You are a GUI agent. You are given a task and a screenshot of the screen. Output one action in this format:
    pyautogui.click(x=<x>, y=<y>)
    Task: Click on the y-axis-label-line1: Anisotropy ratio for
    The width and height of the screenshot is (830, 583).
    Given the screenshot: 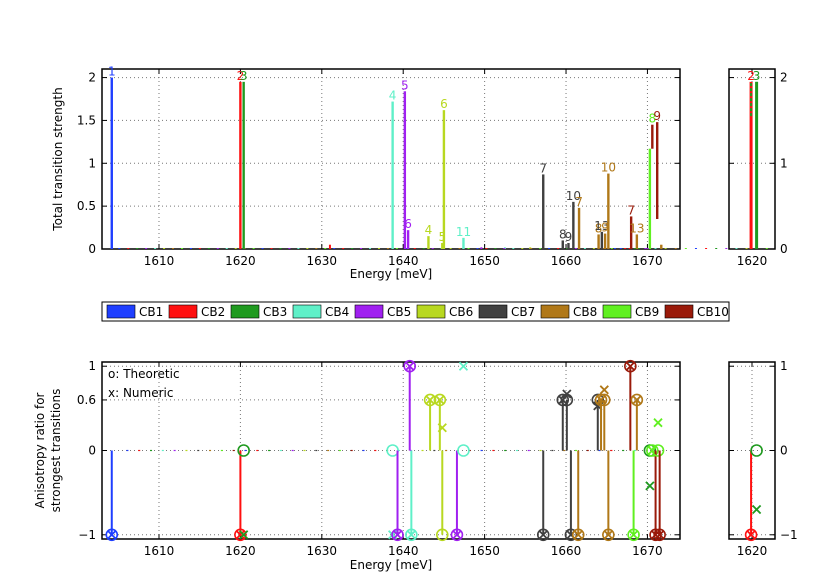 What is the action you would take?
    pyautogui.click(x=40, y=450)
    